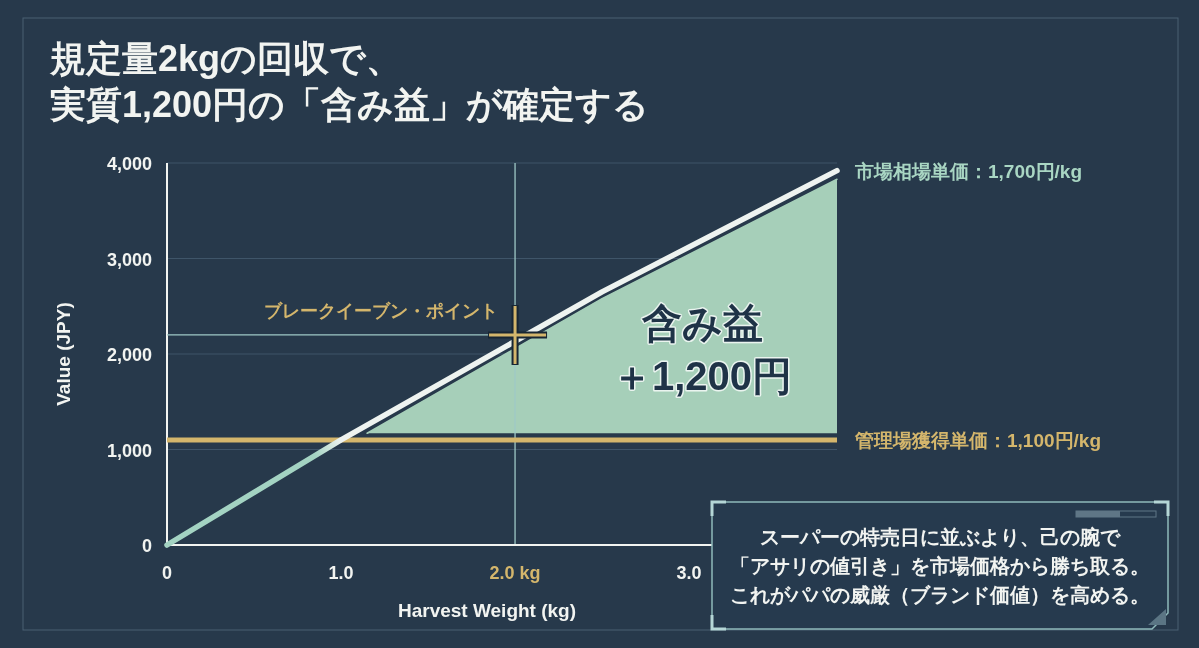 This screenshot has width=1199, height=648. I want to click on ref-line-label: 管理場獲得単価：1,100円/kg, so click(977, 440).